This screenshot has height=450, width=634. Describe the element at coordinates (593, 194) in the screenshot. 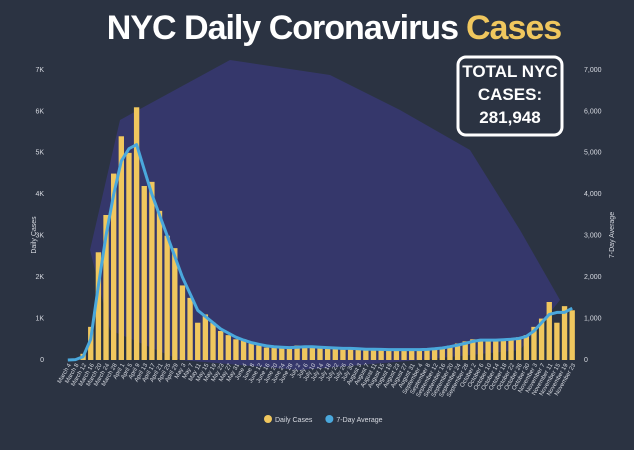

I see `y2-tick-label: 4,000` at that location.